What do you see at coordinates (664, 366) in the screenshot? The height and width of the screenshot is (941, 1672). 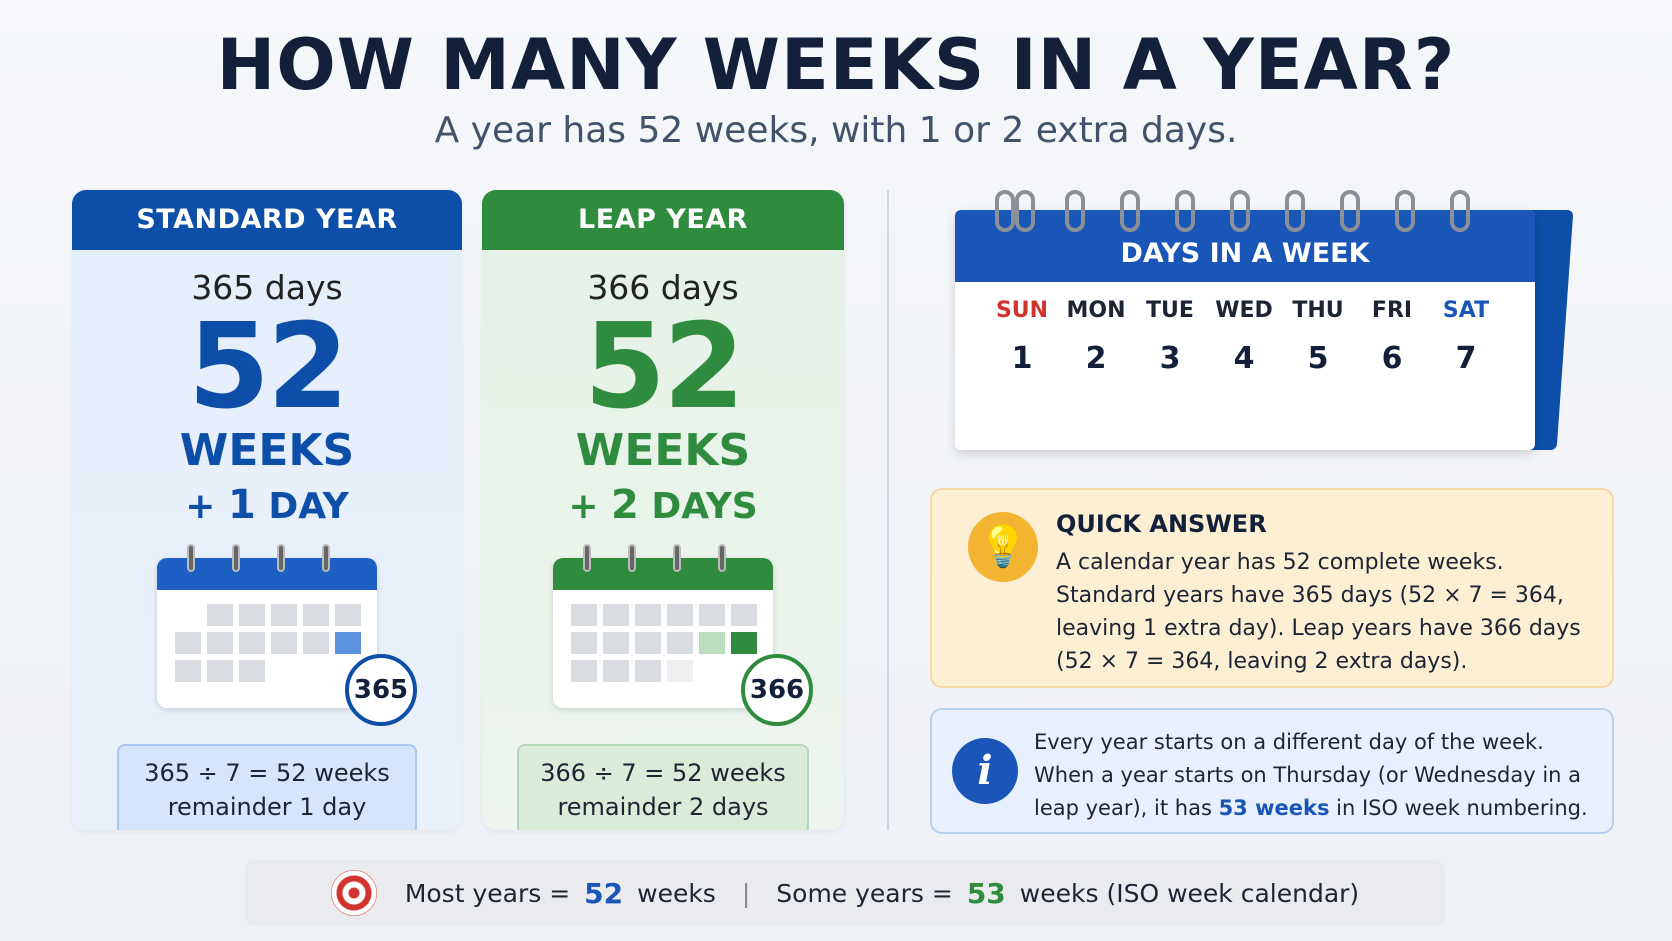 I see `leap-weeks-number: 52` at bounding box center [664, 366].